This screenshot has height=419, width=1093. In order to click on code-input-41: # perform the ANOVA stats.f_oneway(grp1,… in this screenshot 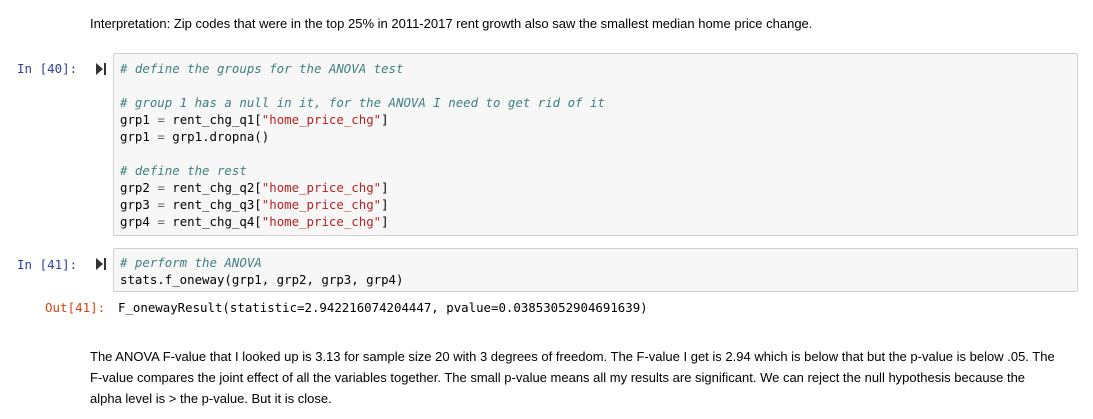, I will do `click(261, 271)`.